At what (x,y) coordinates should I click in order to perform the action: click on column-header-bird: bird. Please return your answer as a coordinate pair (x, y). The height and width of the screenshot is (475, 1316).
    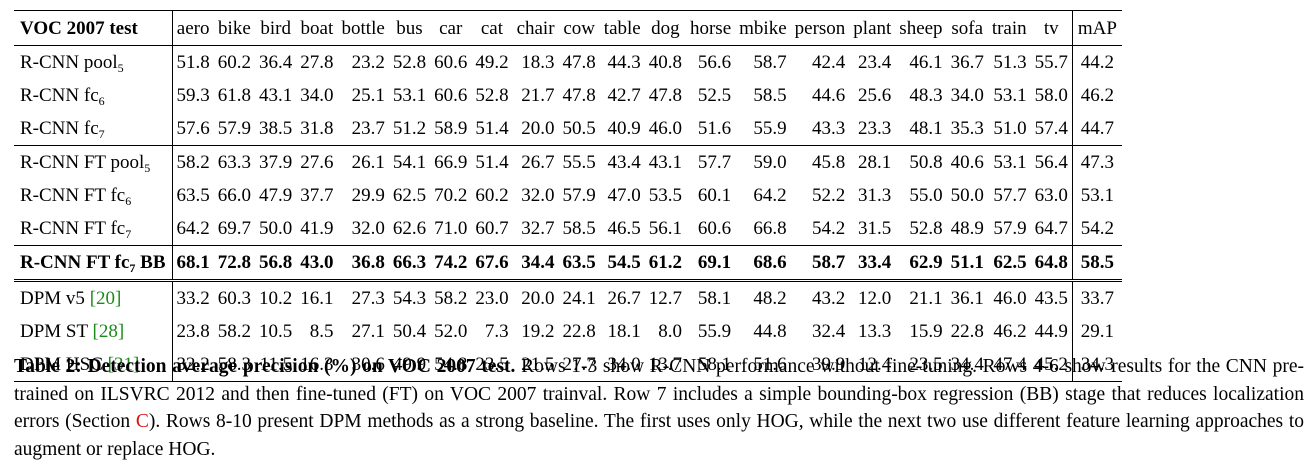
    Looking at the image, I should click on (276, 28).